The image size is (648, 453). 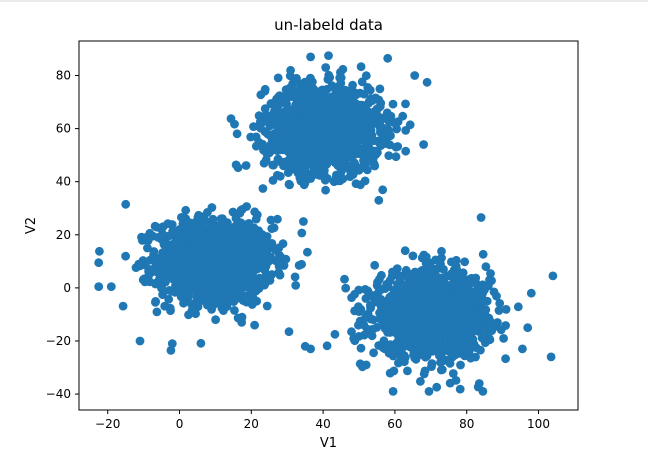 I want to click on x-tick-label: 40, so click(x=322, y=424).